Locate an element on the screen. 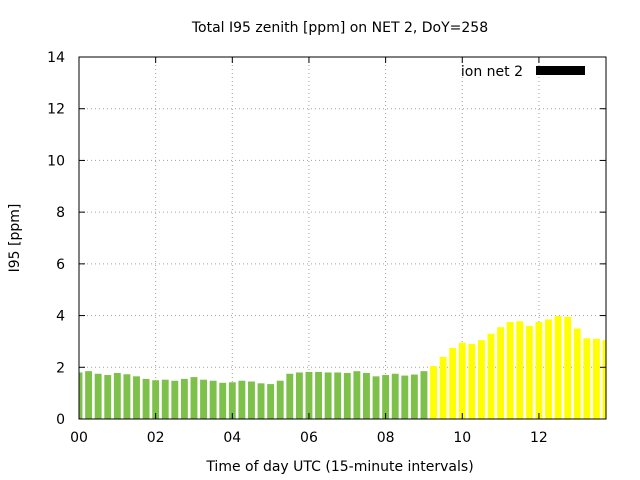 This screenshot has width=640, height=480. x-tick-label: 00 is located at coordinates (79, 438).